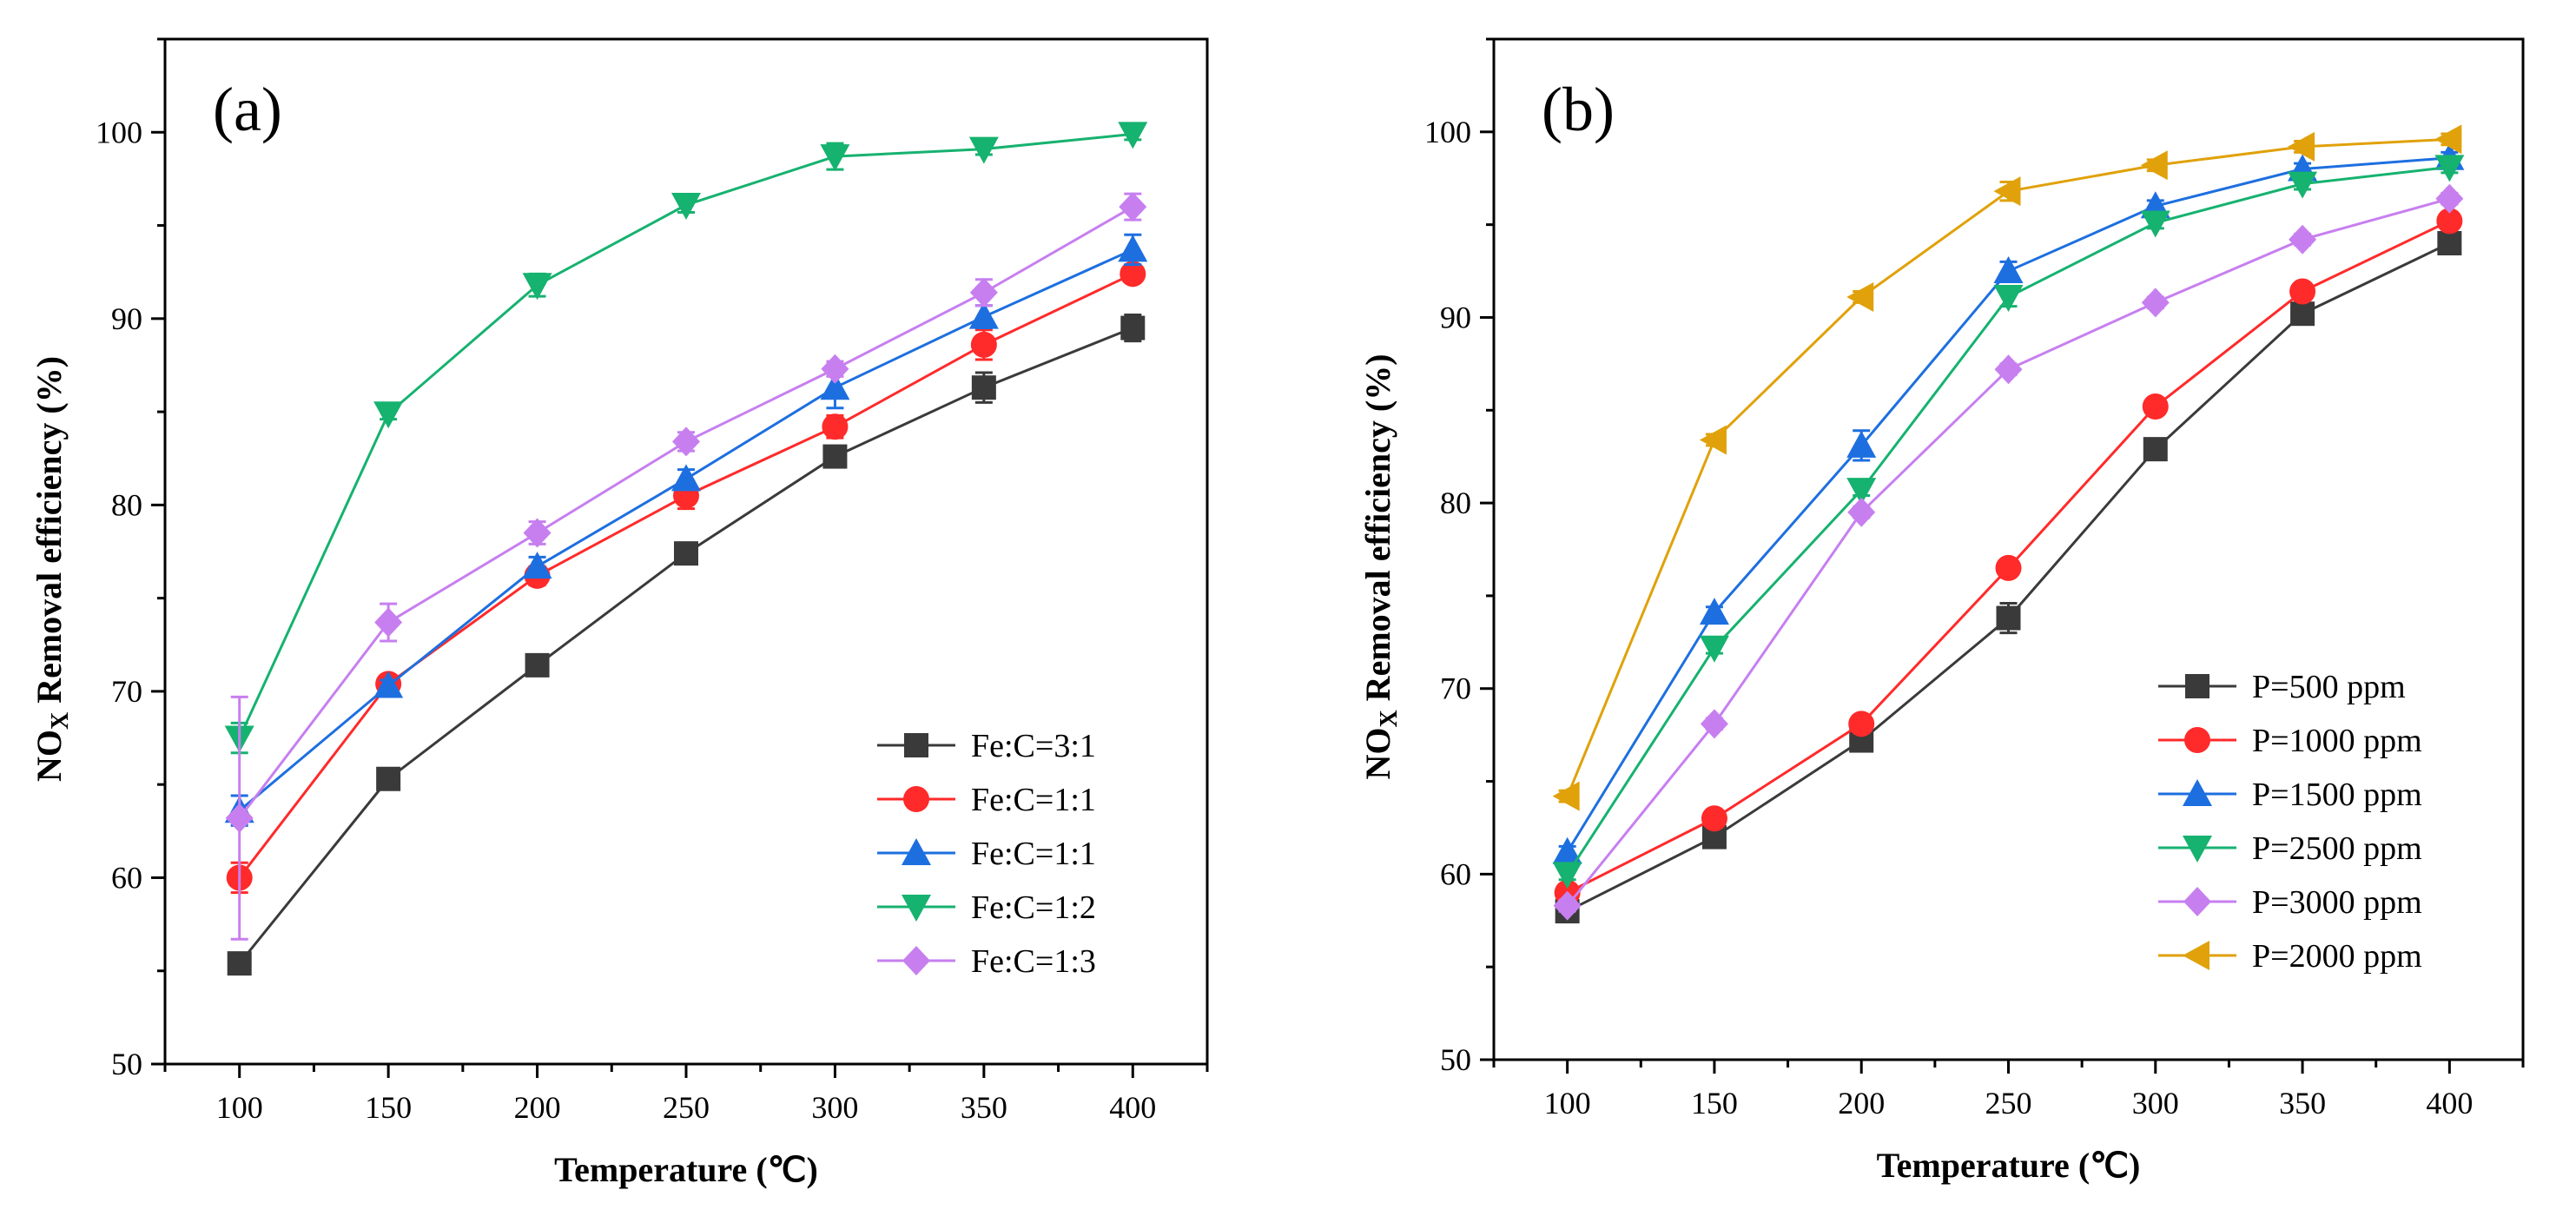 Image resolution: width=2576 pixels, height=1223 pixels. Describe the element at coordinates (1033, 746) in the screenshot. I see `legend-label: Fe:C=3:1` at that location.